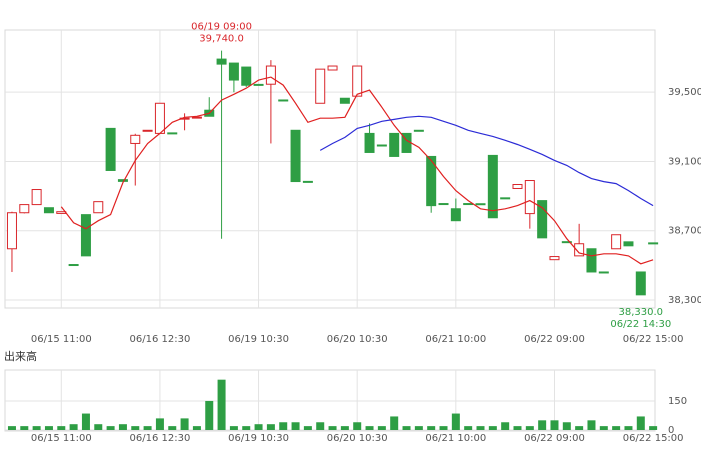 The height and width of the screenshot is (449, 701). What do you see at coordinates (20, 356) in the screenshot?
I see `volume-title: 出来高` at bounding box center [20, 356].